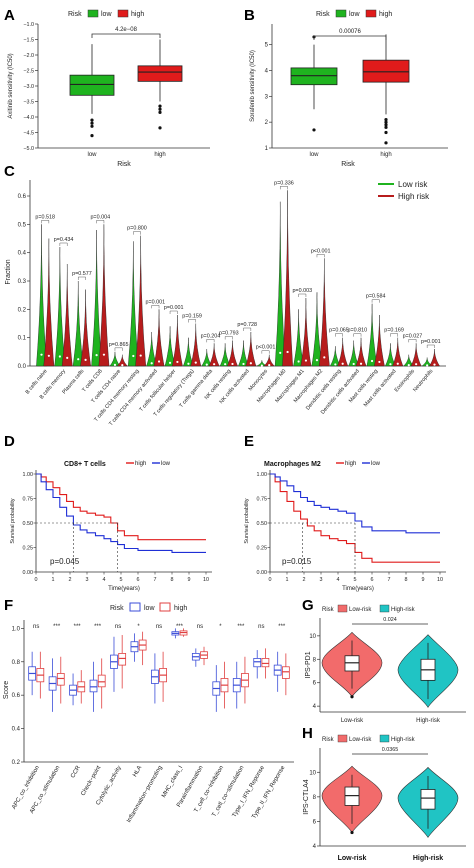 This screenshot has width=474, height=868. Describe the element at coordinates (119, 345) in the screenshot. I see `c-pvalue-4: p=0.865` at that location.